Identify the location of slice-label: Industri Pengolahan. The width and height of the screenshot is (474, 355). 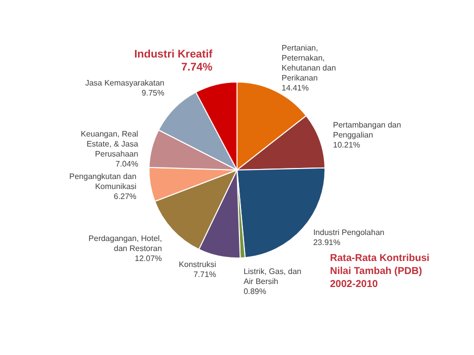
(348, 232).